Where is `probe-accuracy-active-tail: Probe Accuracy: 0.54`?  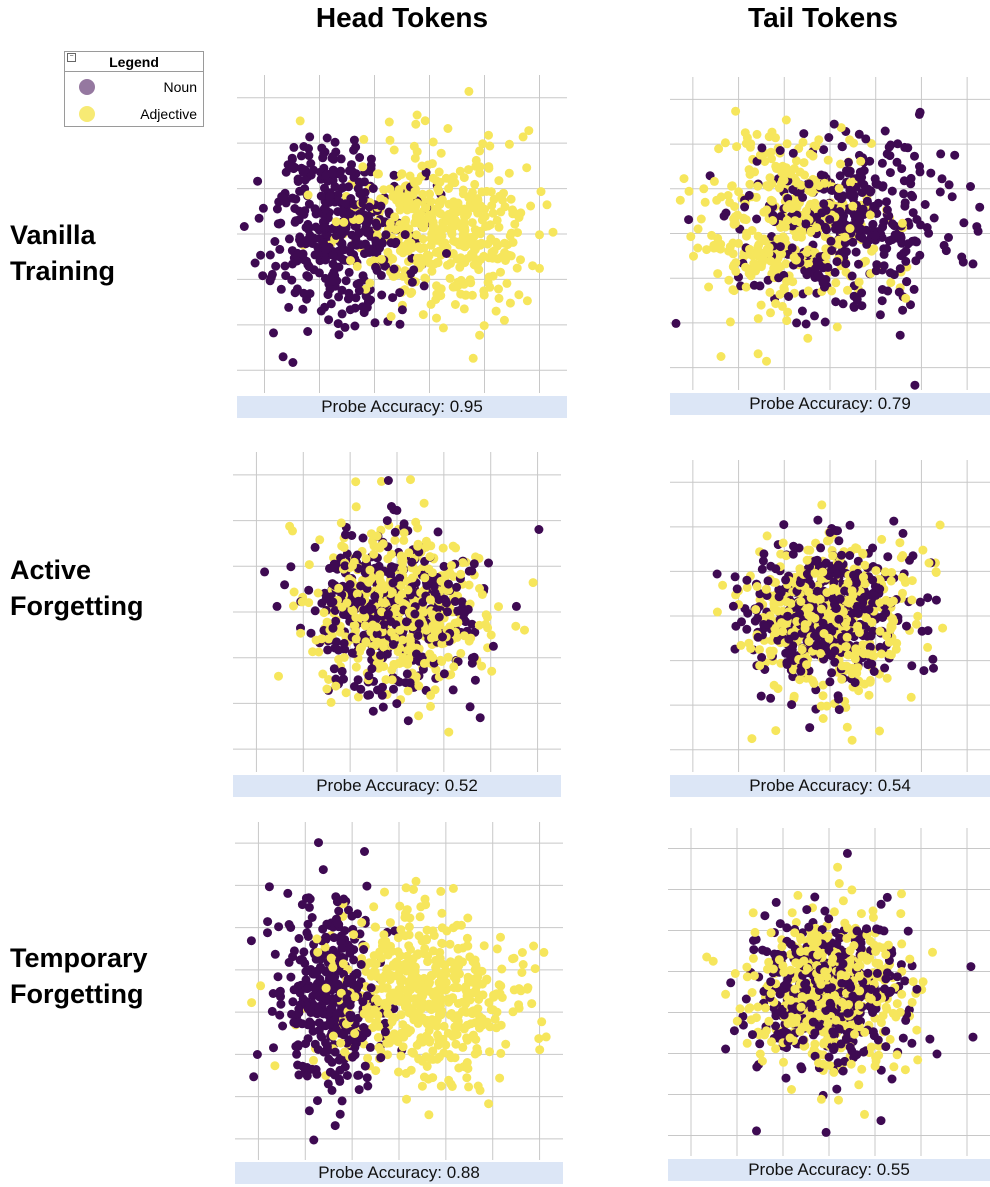
probe-accuracy-active-tail: Probe Accuracy: 0.54 is located at coordinates (830, 786).